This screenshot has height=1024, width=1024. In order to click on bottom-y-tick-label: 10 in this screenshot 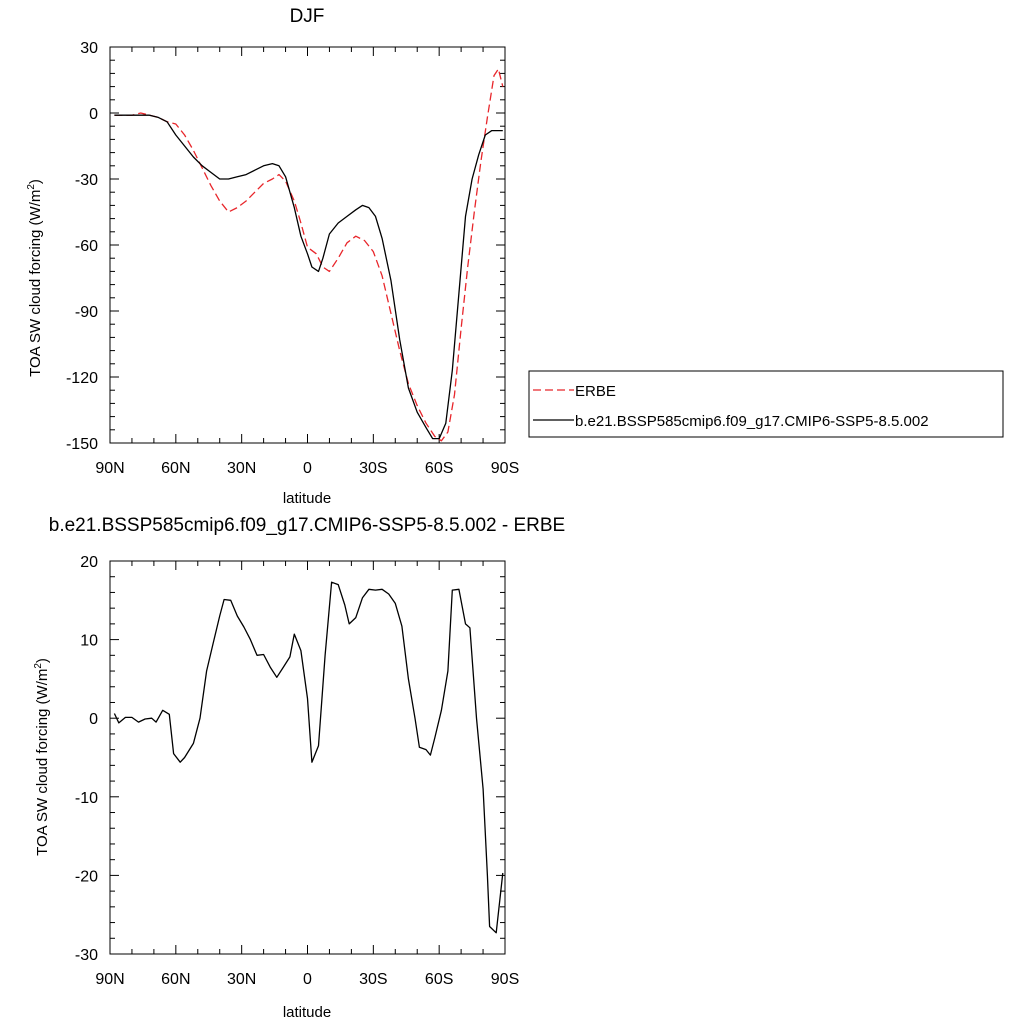, I will do `click(89, 641)`.